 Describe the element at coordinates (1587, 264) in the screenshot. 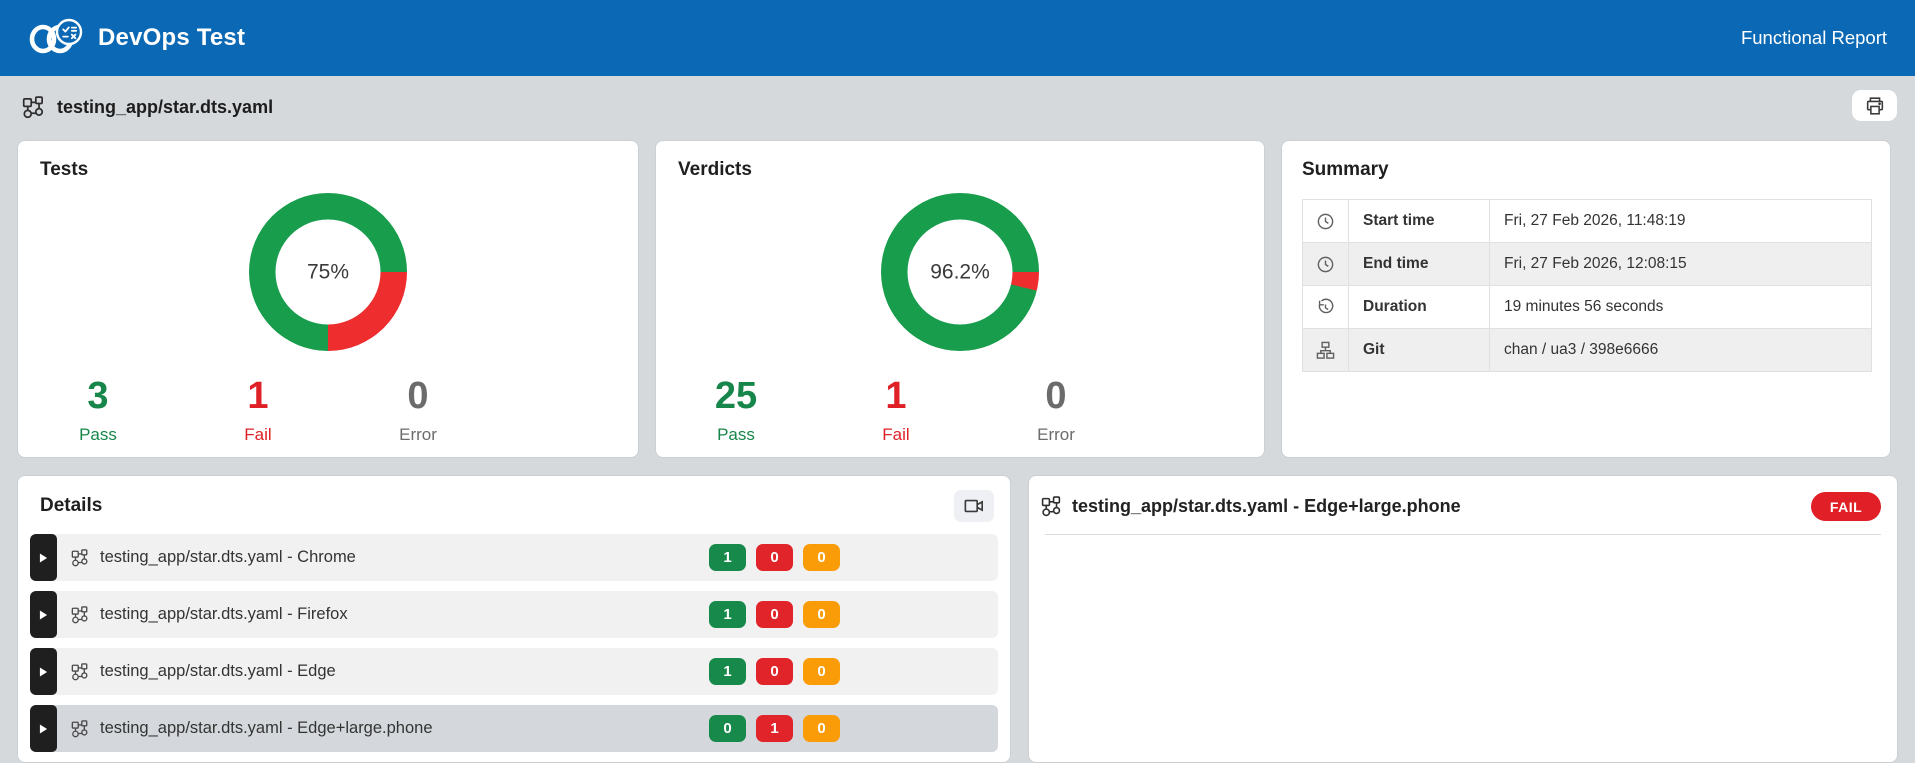

I see `summary-row-end-time: End time Fri, 27 Feb 2026, 12:08:15` at that location.